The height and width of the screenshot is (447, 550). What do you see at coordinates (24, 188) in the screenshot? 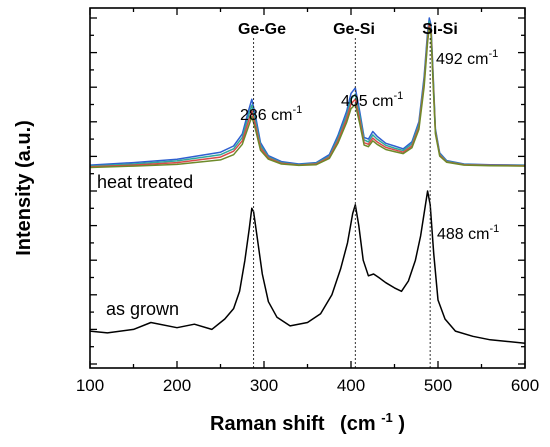
I see `y-axis-title: Intensity (a.u.)` at bounding box center [24, 188].